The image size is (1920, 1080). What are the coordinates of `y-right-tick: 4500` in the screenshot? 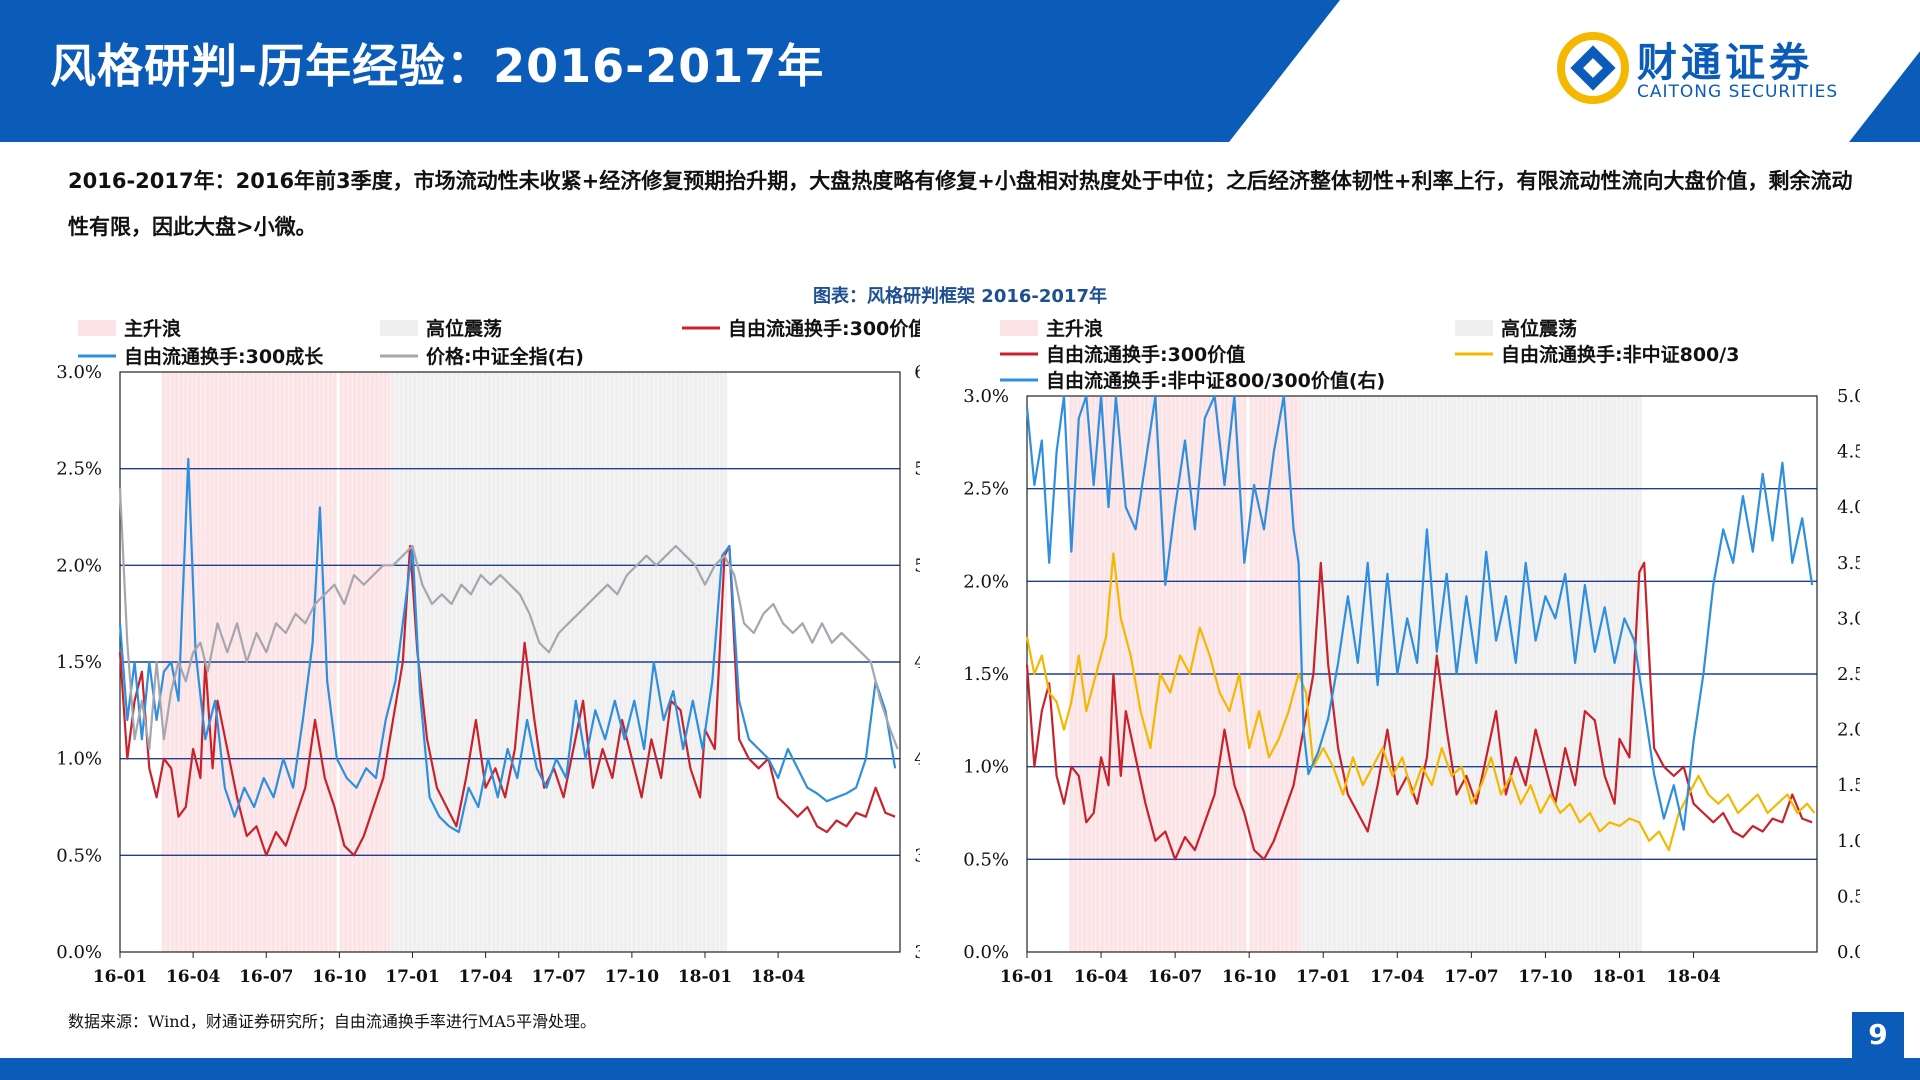 It's located at (917, 662).